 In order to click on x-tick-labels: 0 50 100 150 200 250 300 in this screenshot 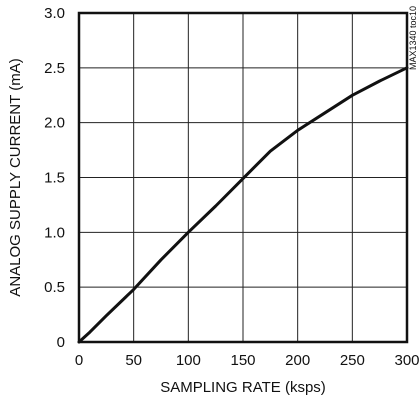, I will do `click(247, 360)`.